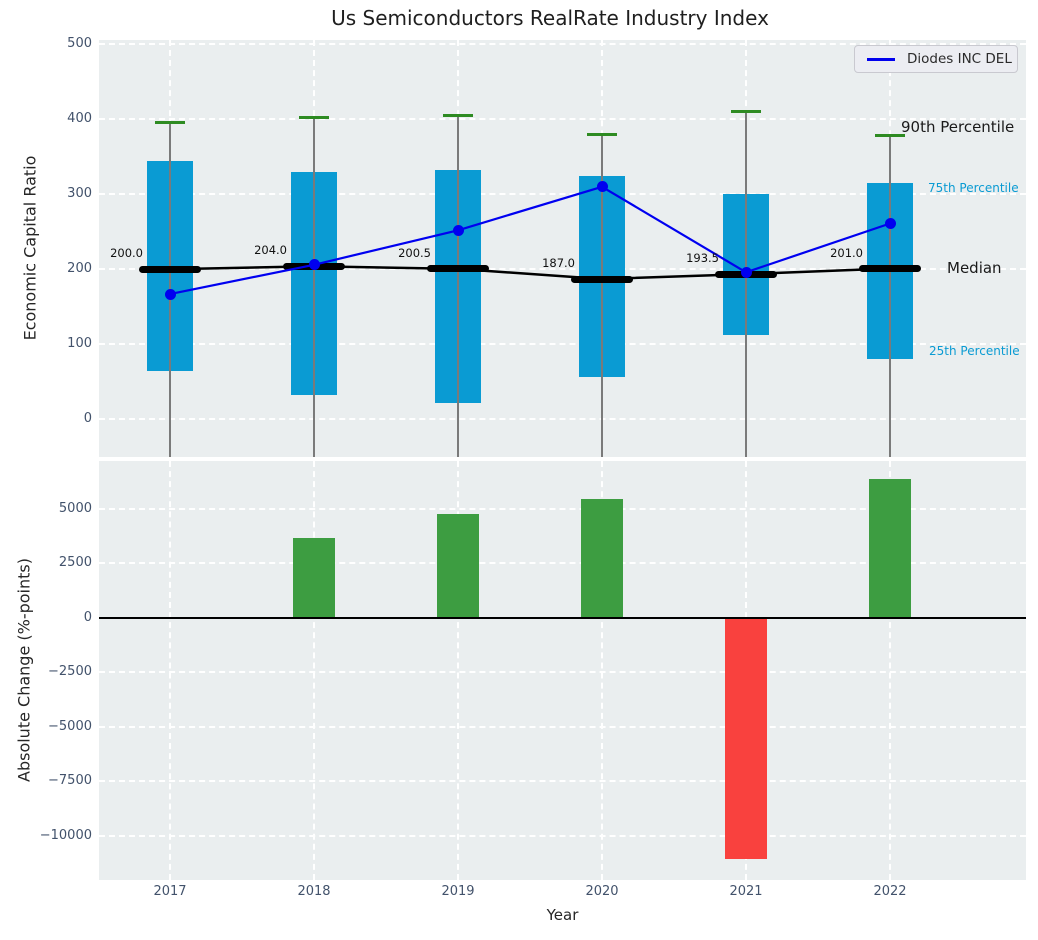  What do you see at coordinates (973, 188) in the screenshot?
I see `percentile-75-label: 75th Percentile` at bounding box center [973, 188].